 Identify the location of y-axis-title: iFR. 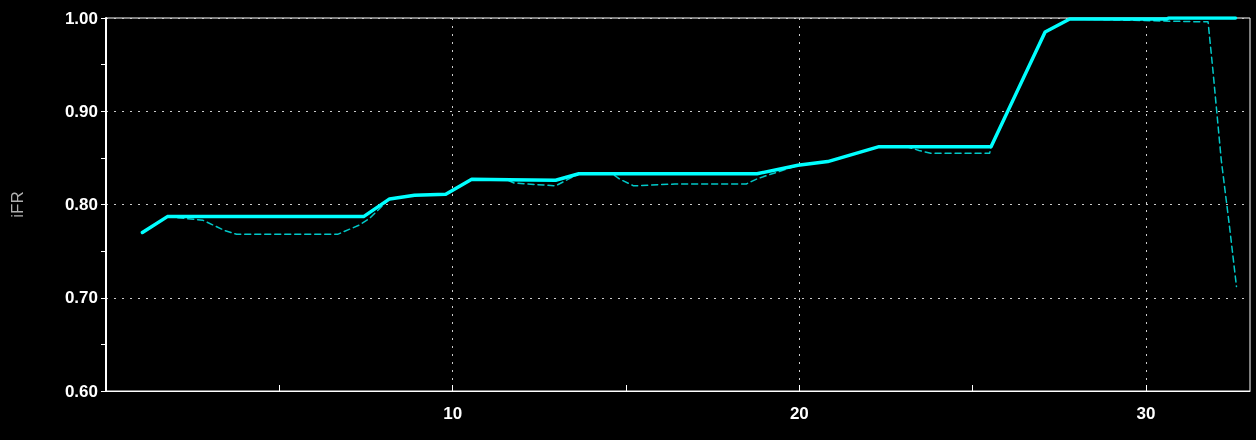
(17, 204).